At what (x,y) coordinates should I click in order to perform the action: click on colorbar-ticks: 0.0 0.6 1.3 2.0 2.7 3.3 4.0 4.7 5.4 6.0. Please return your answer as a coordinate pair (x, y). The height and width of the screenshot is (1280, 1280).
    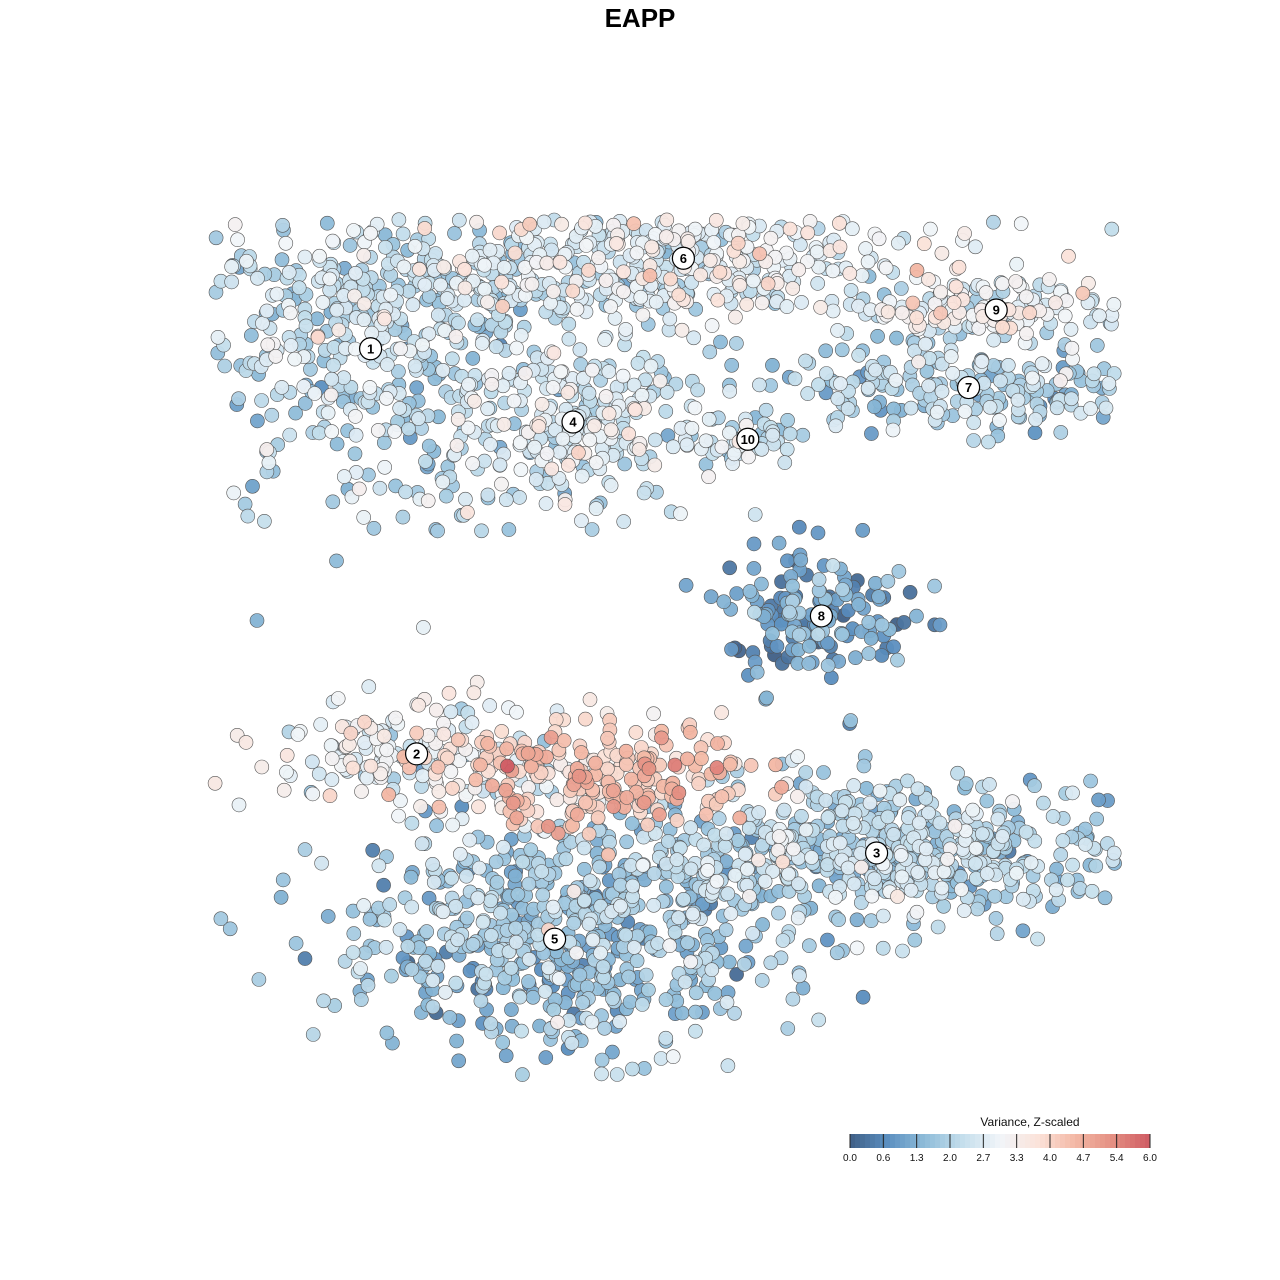
    Looking at the image, I should click on (1000, 1149).